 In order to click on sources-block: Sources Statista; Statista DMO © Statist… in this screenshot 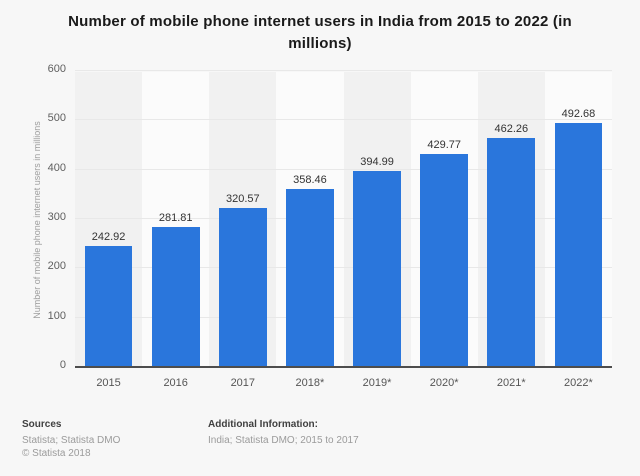, I will do `click(71, 439)`.